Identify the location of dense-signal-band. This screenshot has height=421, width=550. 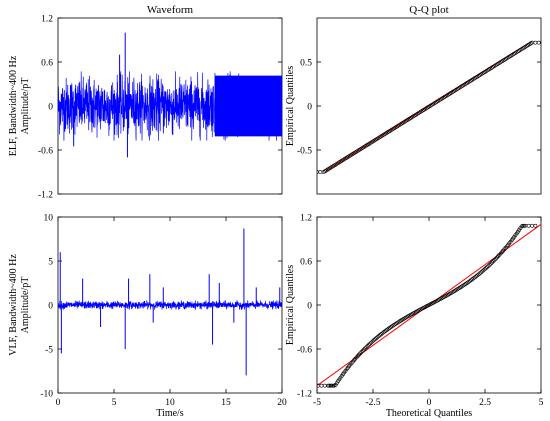
(248, 106).